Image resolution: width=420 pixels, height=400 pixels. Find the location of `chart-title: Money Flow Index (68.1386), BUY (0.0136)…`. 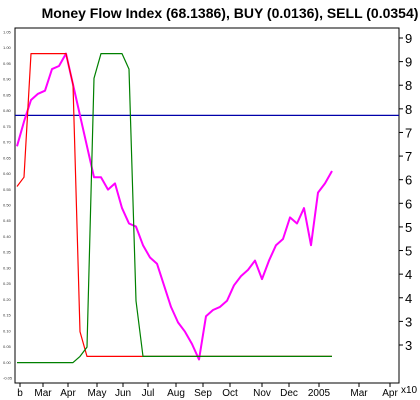

chart-title: Money Flow Index (68.1386), BUY (0.0136)… is located at coordinates (230, 13).